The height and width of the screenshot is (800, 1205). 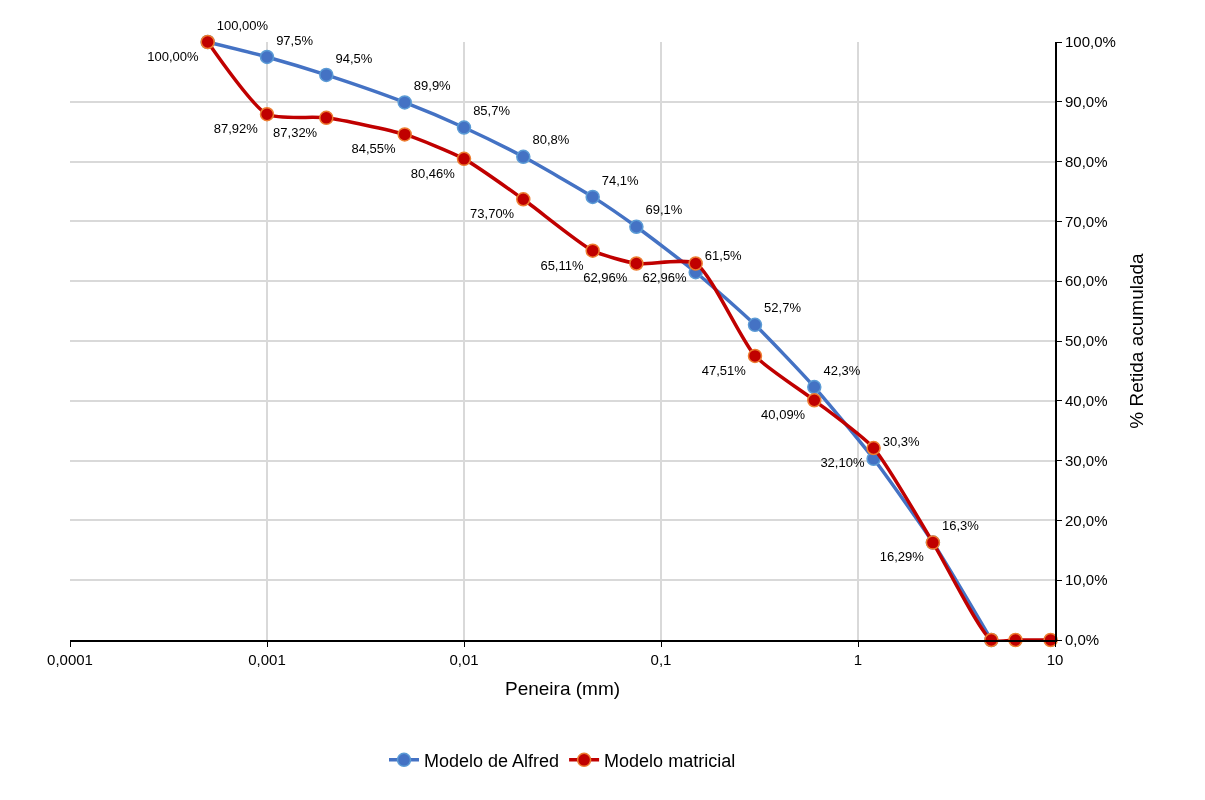 What do you see at coordinates (267, 659) in the screenshot?
I see `x-tick-label: 0,001` at bounding box center [267, 659].